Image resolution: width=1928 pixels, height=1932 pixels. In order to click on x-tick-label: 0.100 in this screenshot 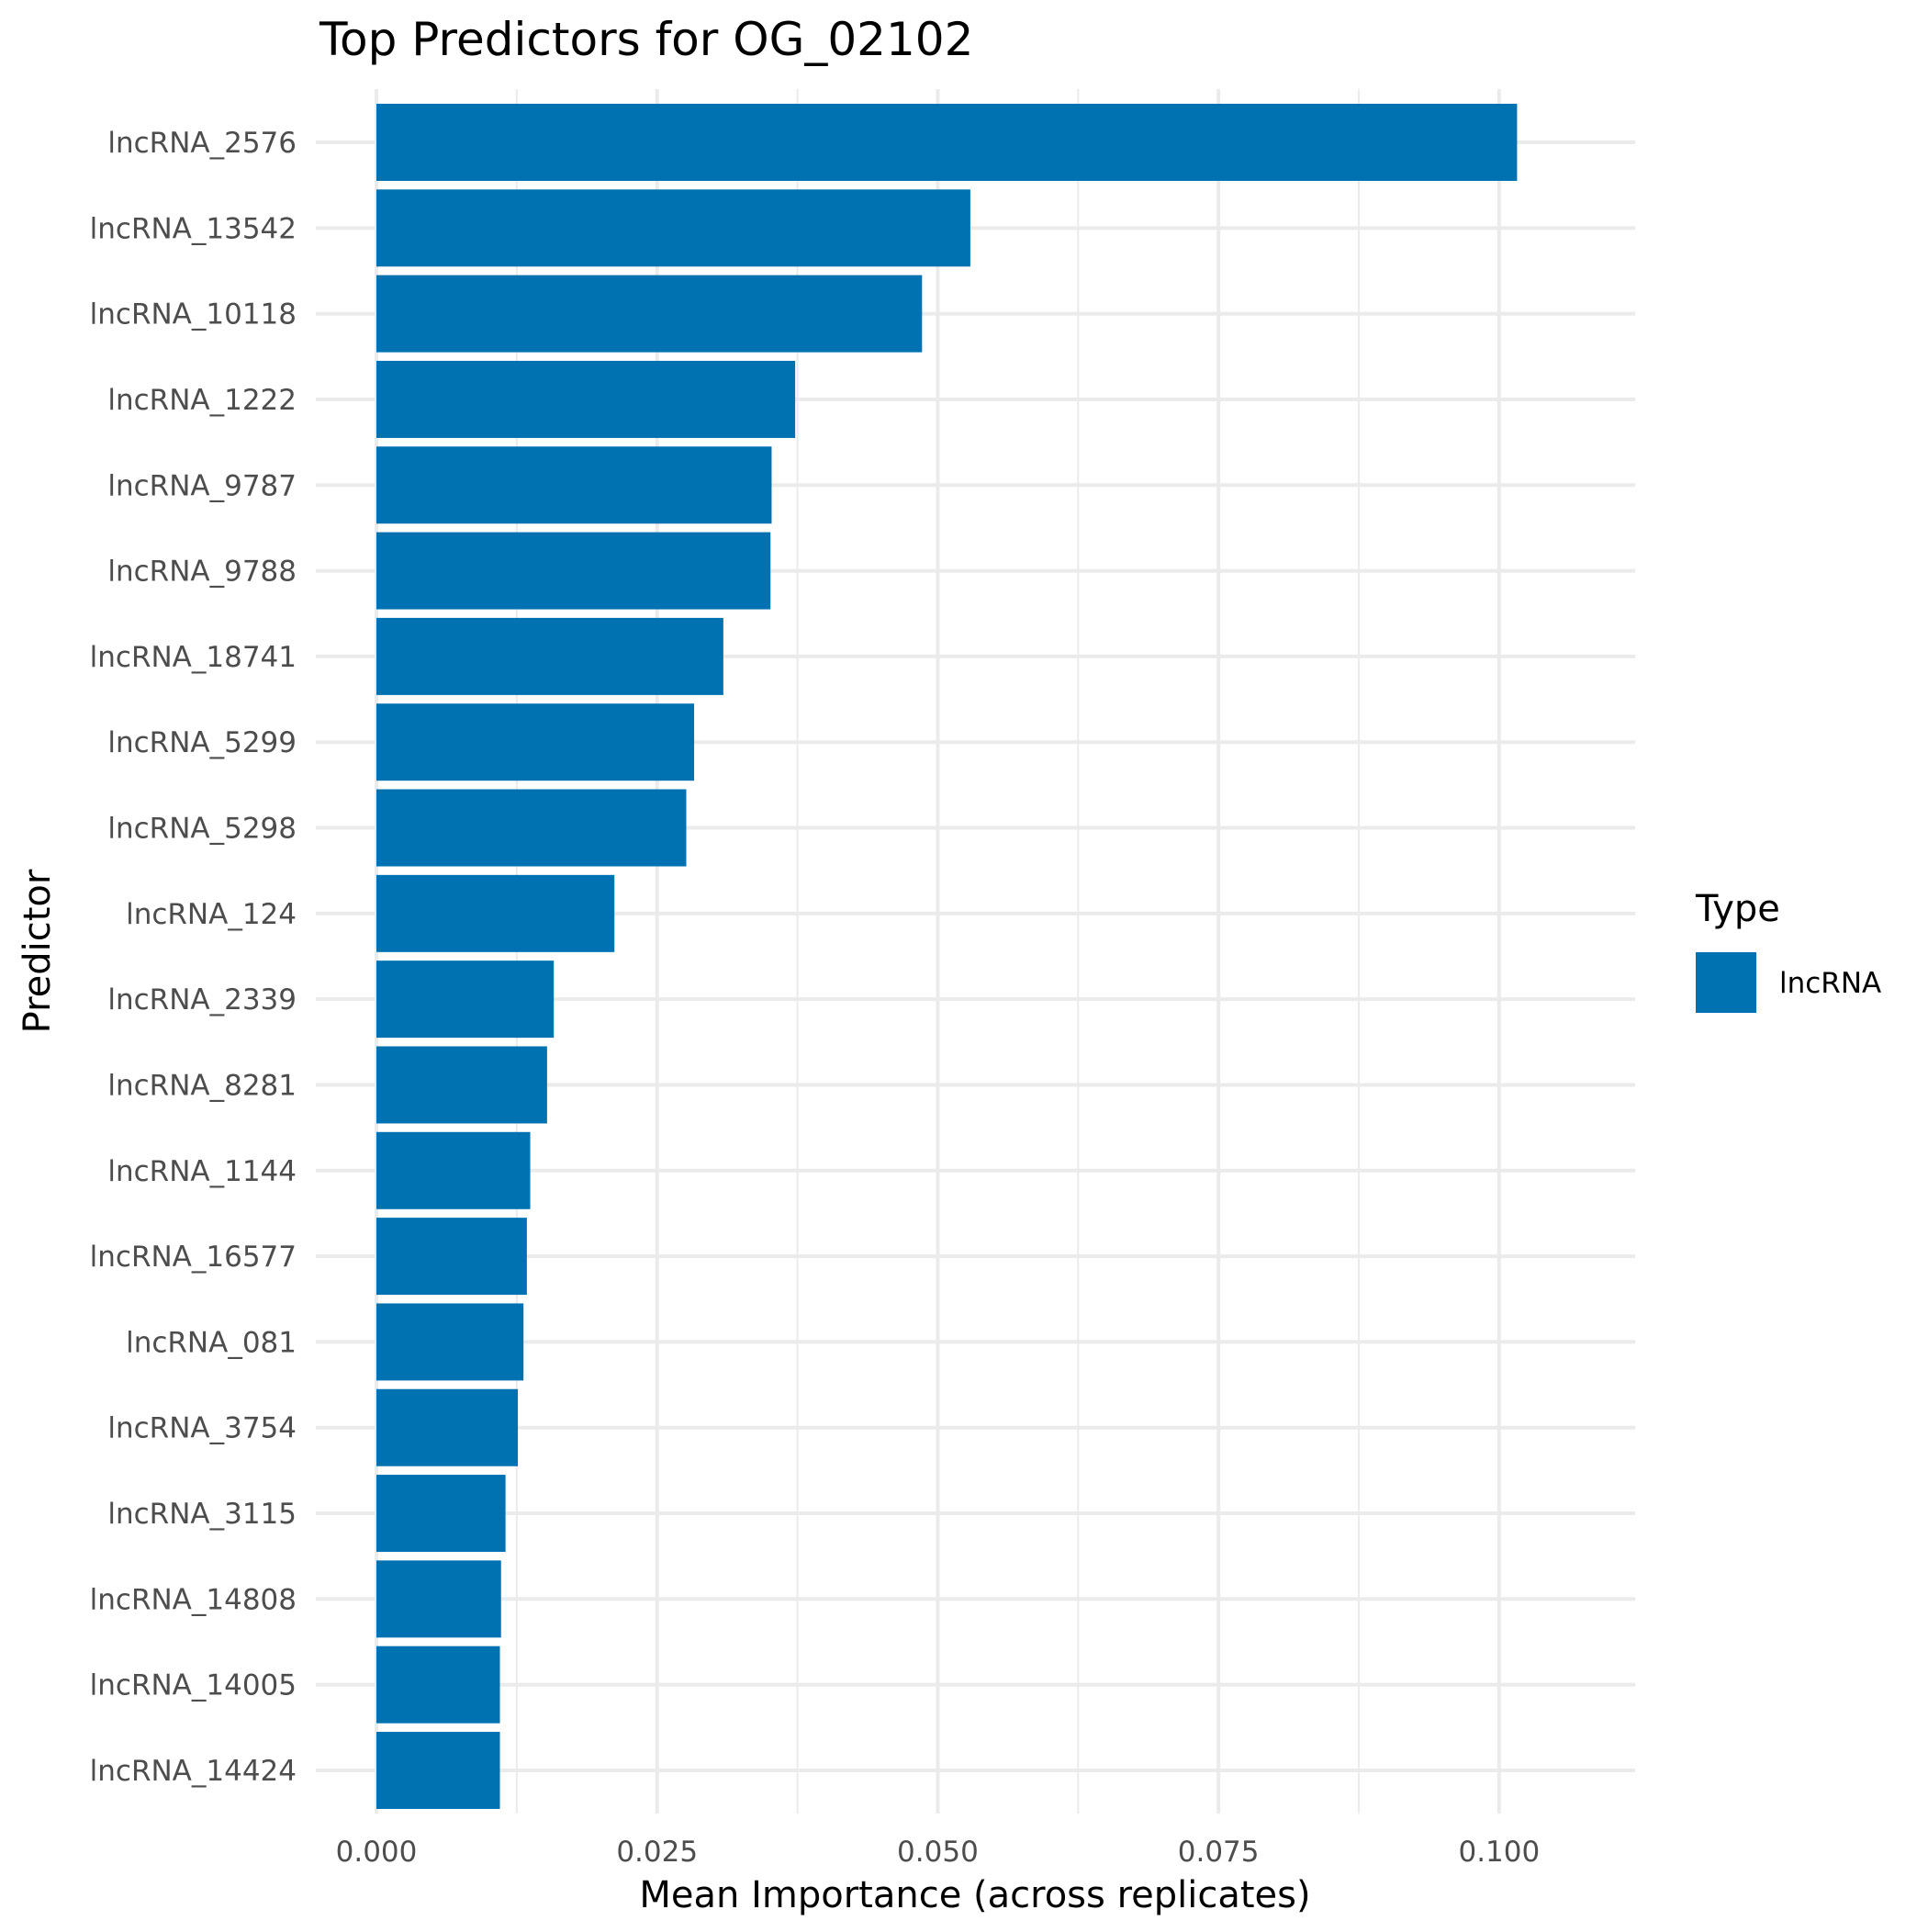, I will do `click(1499, 1852)`.